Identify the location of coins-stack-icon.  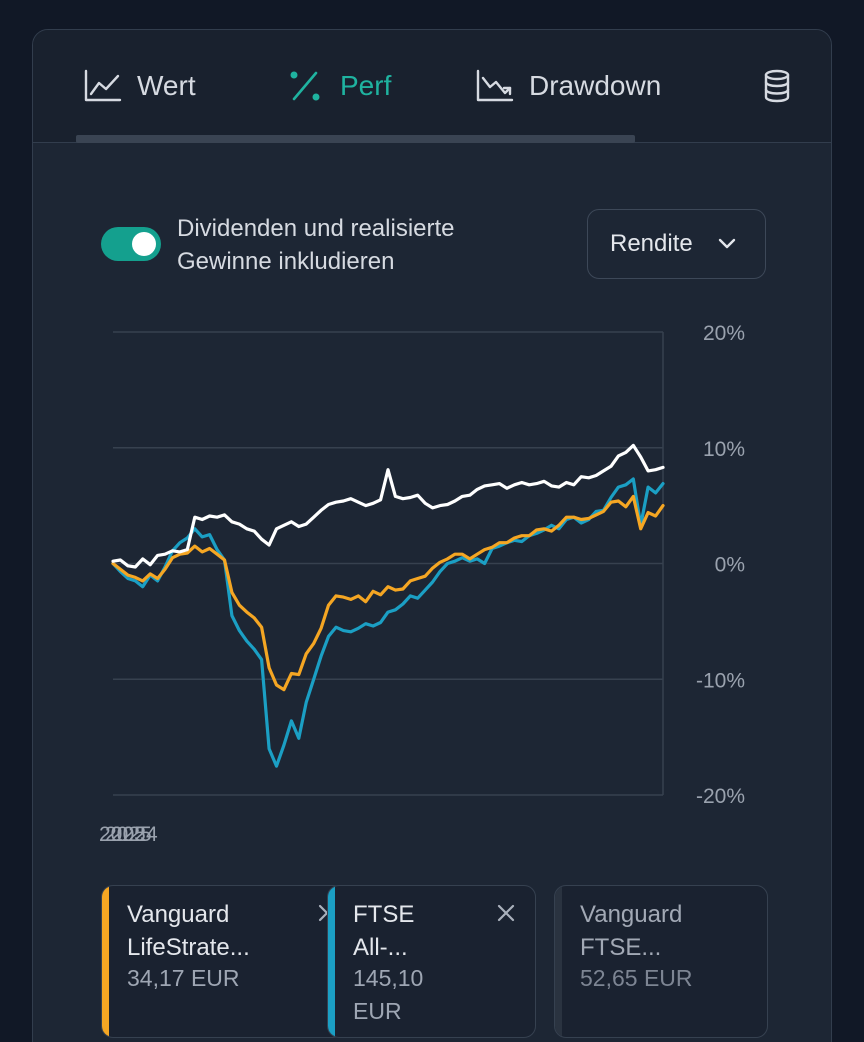
(777, 86).